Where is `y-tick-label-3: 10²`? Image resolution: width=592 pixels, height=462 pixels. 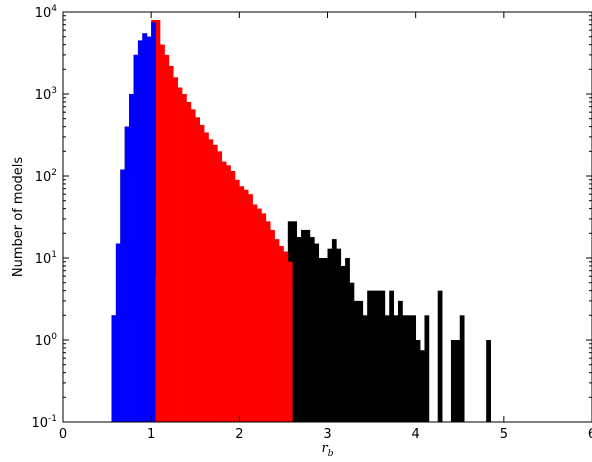
y-tick-label-3: 10² is located at coordinates (46, 176).